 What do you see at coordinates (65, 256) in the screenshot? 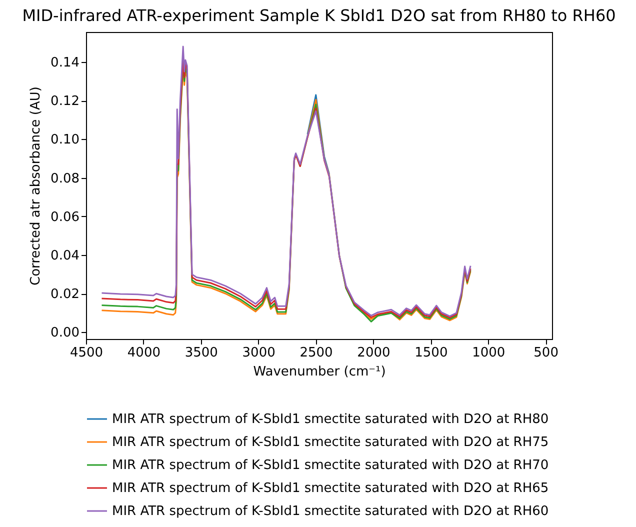
I see `y-tick-label: 0.04` at bounding box center [65, 256].